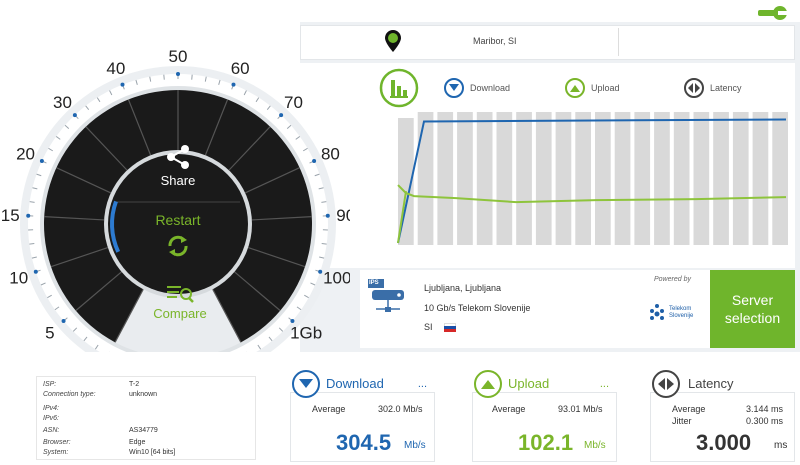 This screenshot has height=465, width=800. I want to click on isp-row-key: ASN:, so click(51, 430).